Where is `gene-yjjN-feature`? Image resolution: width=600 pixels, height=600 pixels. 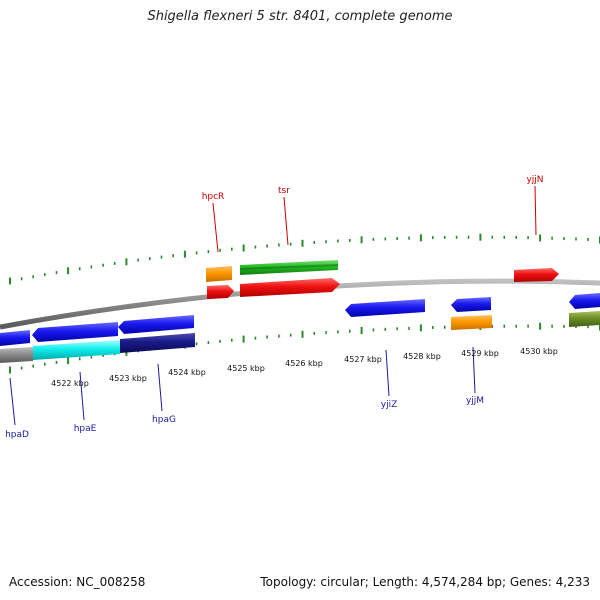
gene-yjjN-feature is located at coordinates (536, 275).